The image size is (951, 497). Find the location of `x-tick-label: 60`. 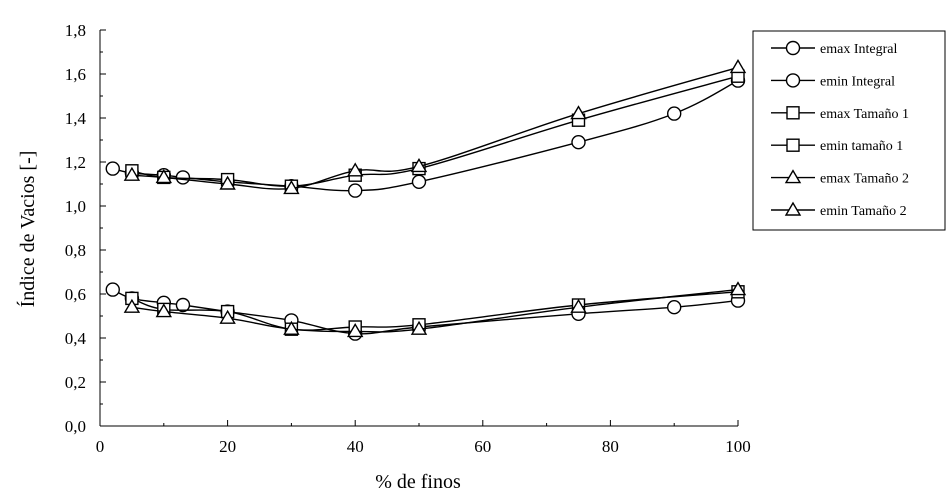

x-tick-label: 60 is located at coordinates (482, 446).